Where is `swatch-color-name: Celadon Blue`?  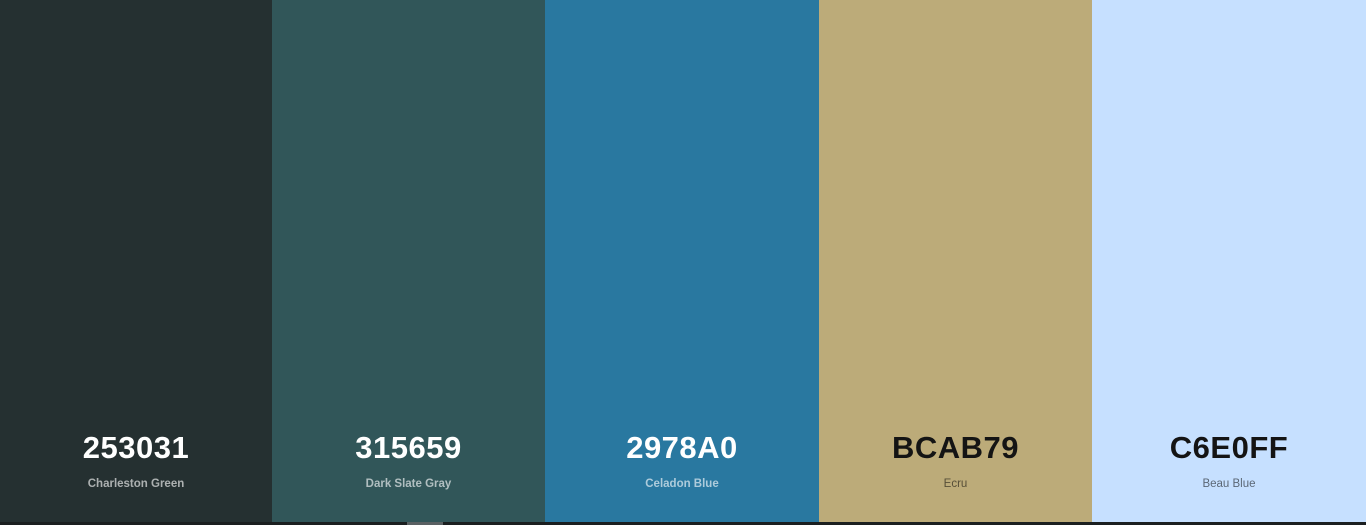 swatch-color-name: Celadon Blue is located at coordinates (682, 484).